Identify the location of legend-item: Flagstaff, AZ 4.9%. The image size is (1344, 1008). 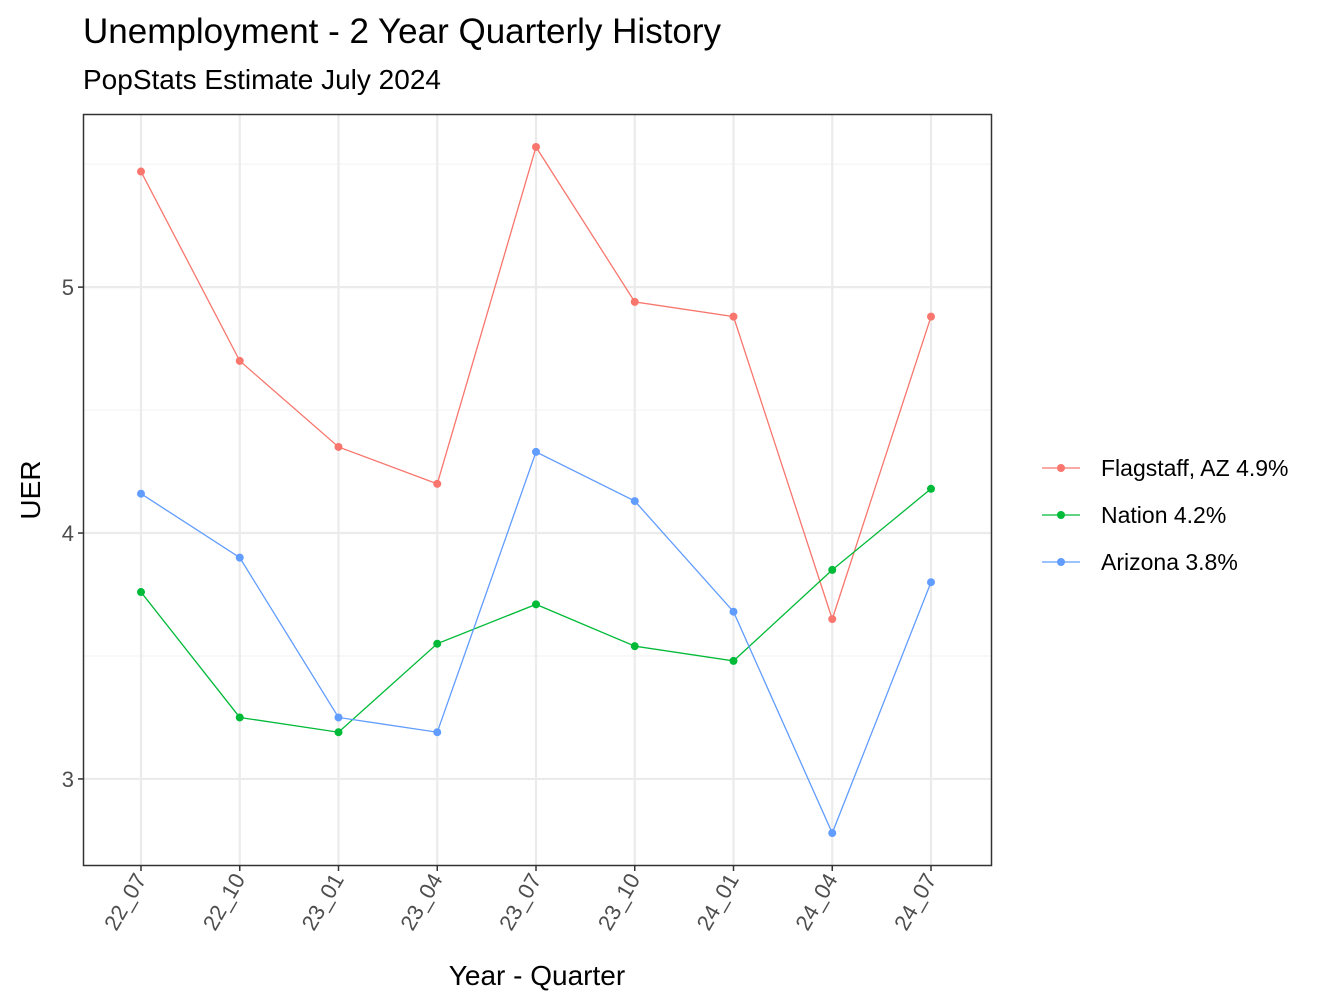
(1165, 468).